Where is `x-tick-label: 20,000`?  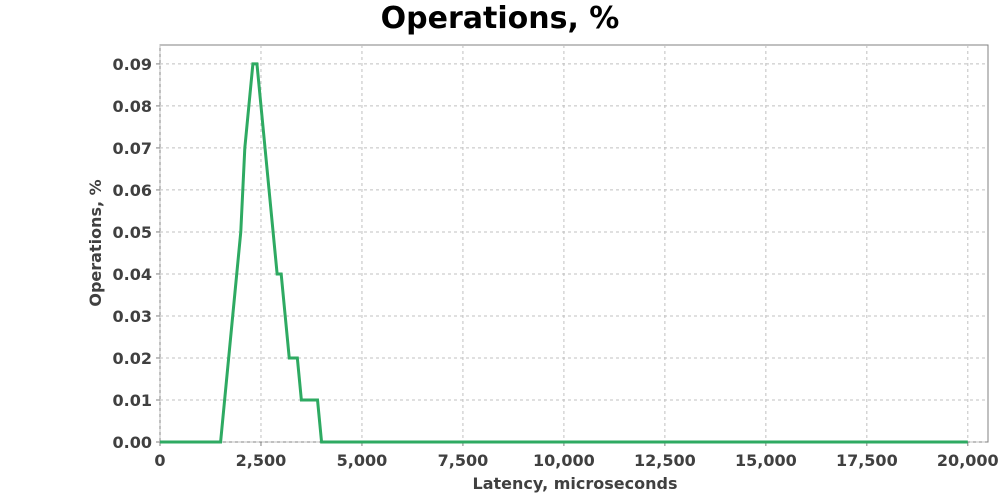 x-tick-label: 20,000 is located at coordinates (968, 460).